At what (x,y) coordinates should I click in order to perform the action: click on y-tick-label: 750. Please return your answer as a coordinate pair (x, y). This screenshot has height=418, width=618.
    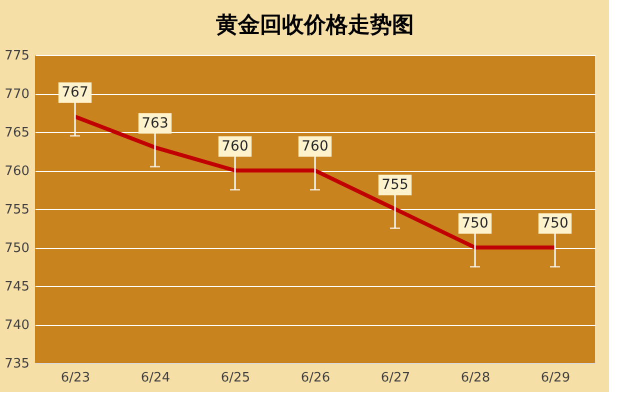
    Looking at the image, I should click on (17, 248).